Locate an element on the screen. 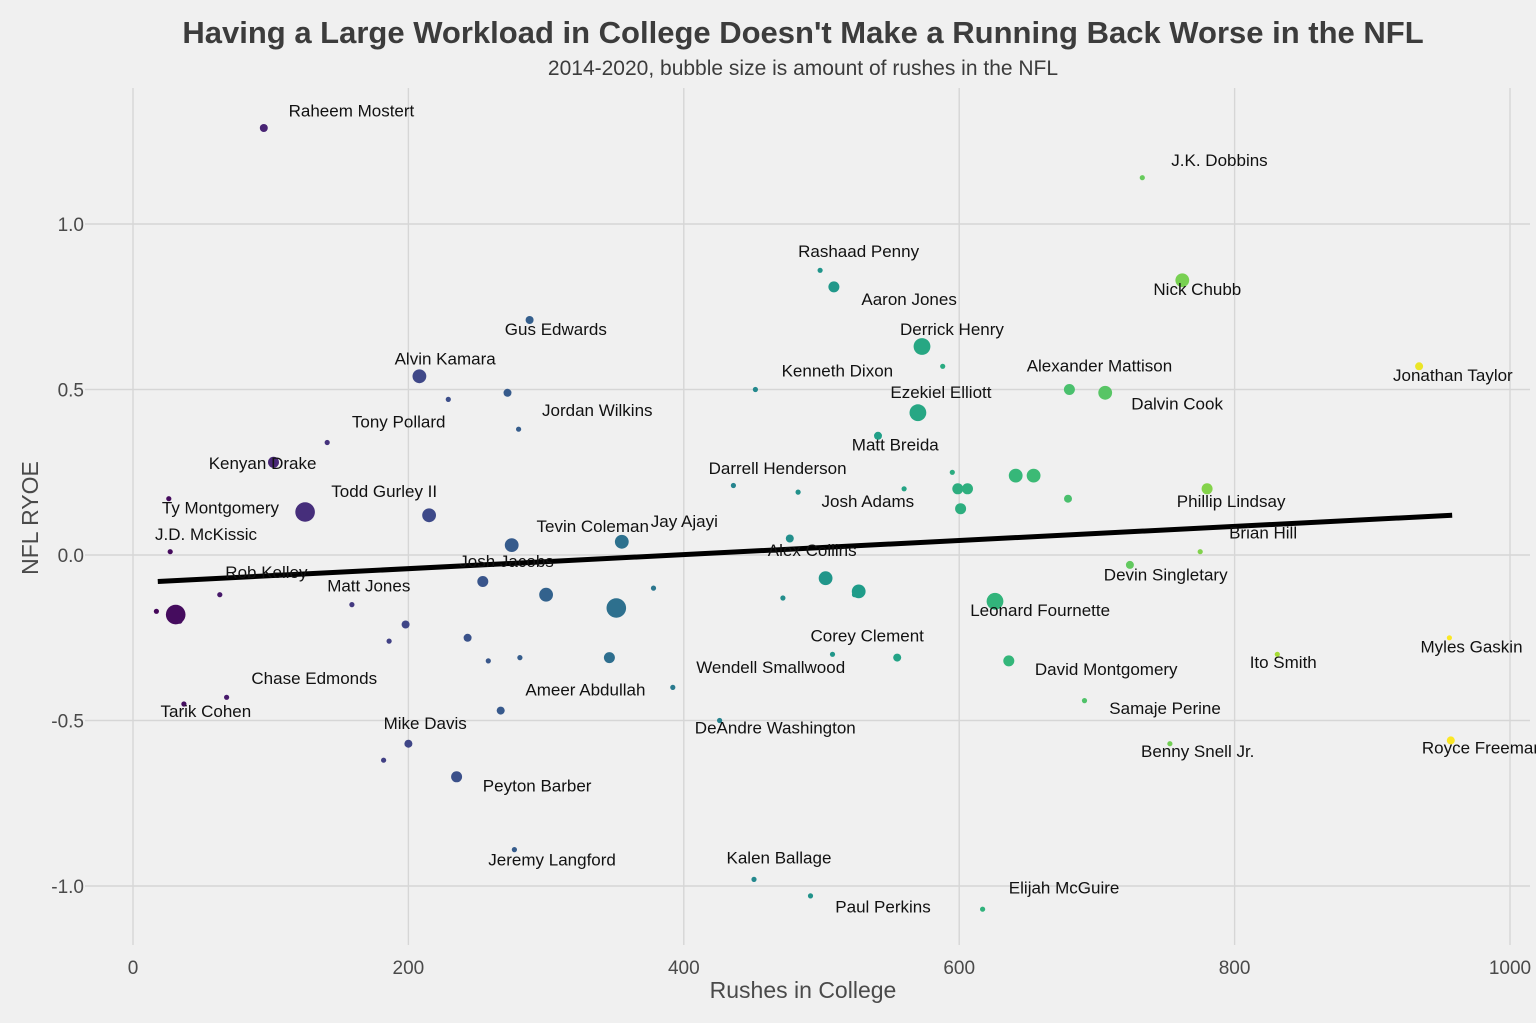 The image size is (1536, 1023). point-label: Chase Edmonds is located at coordinates (314, 678).